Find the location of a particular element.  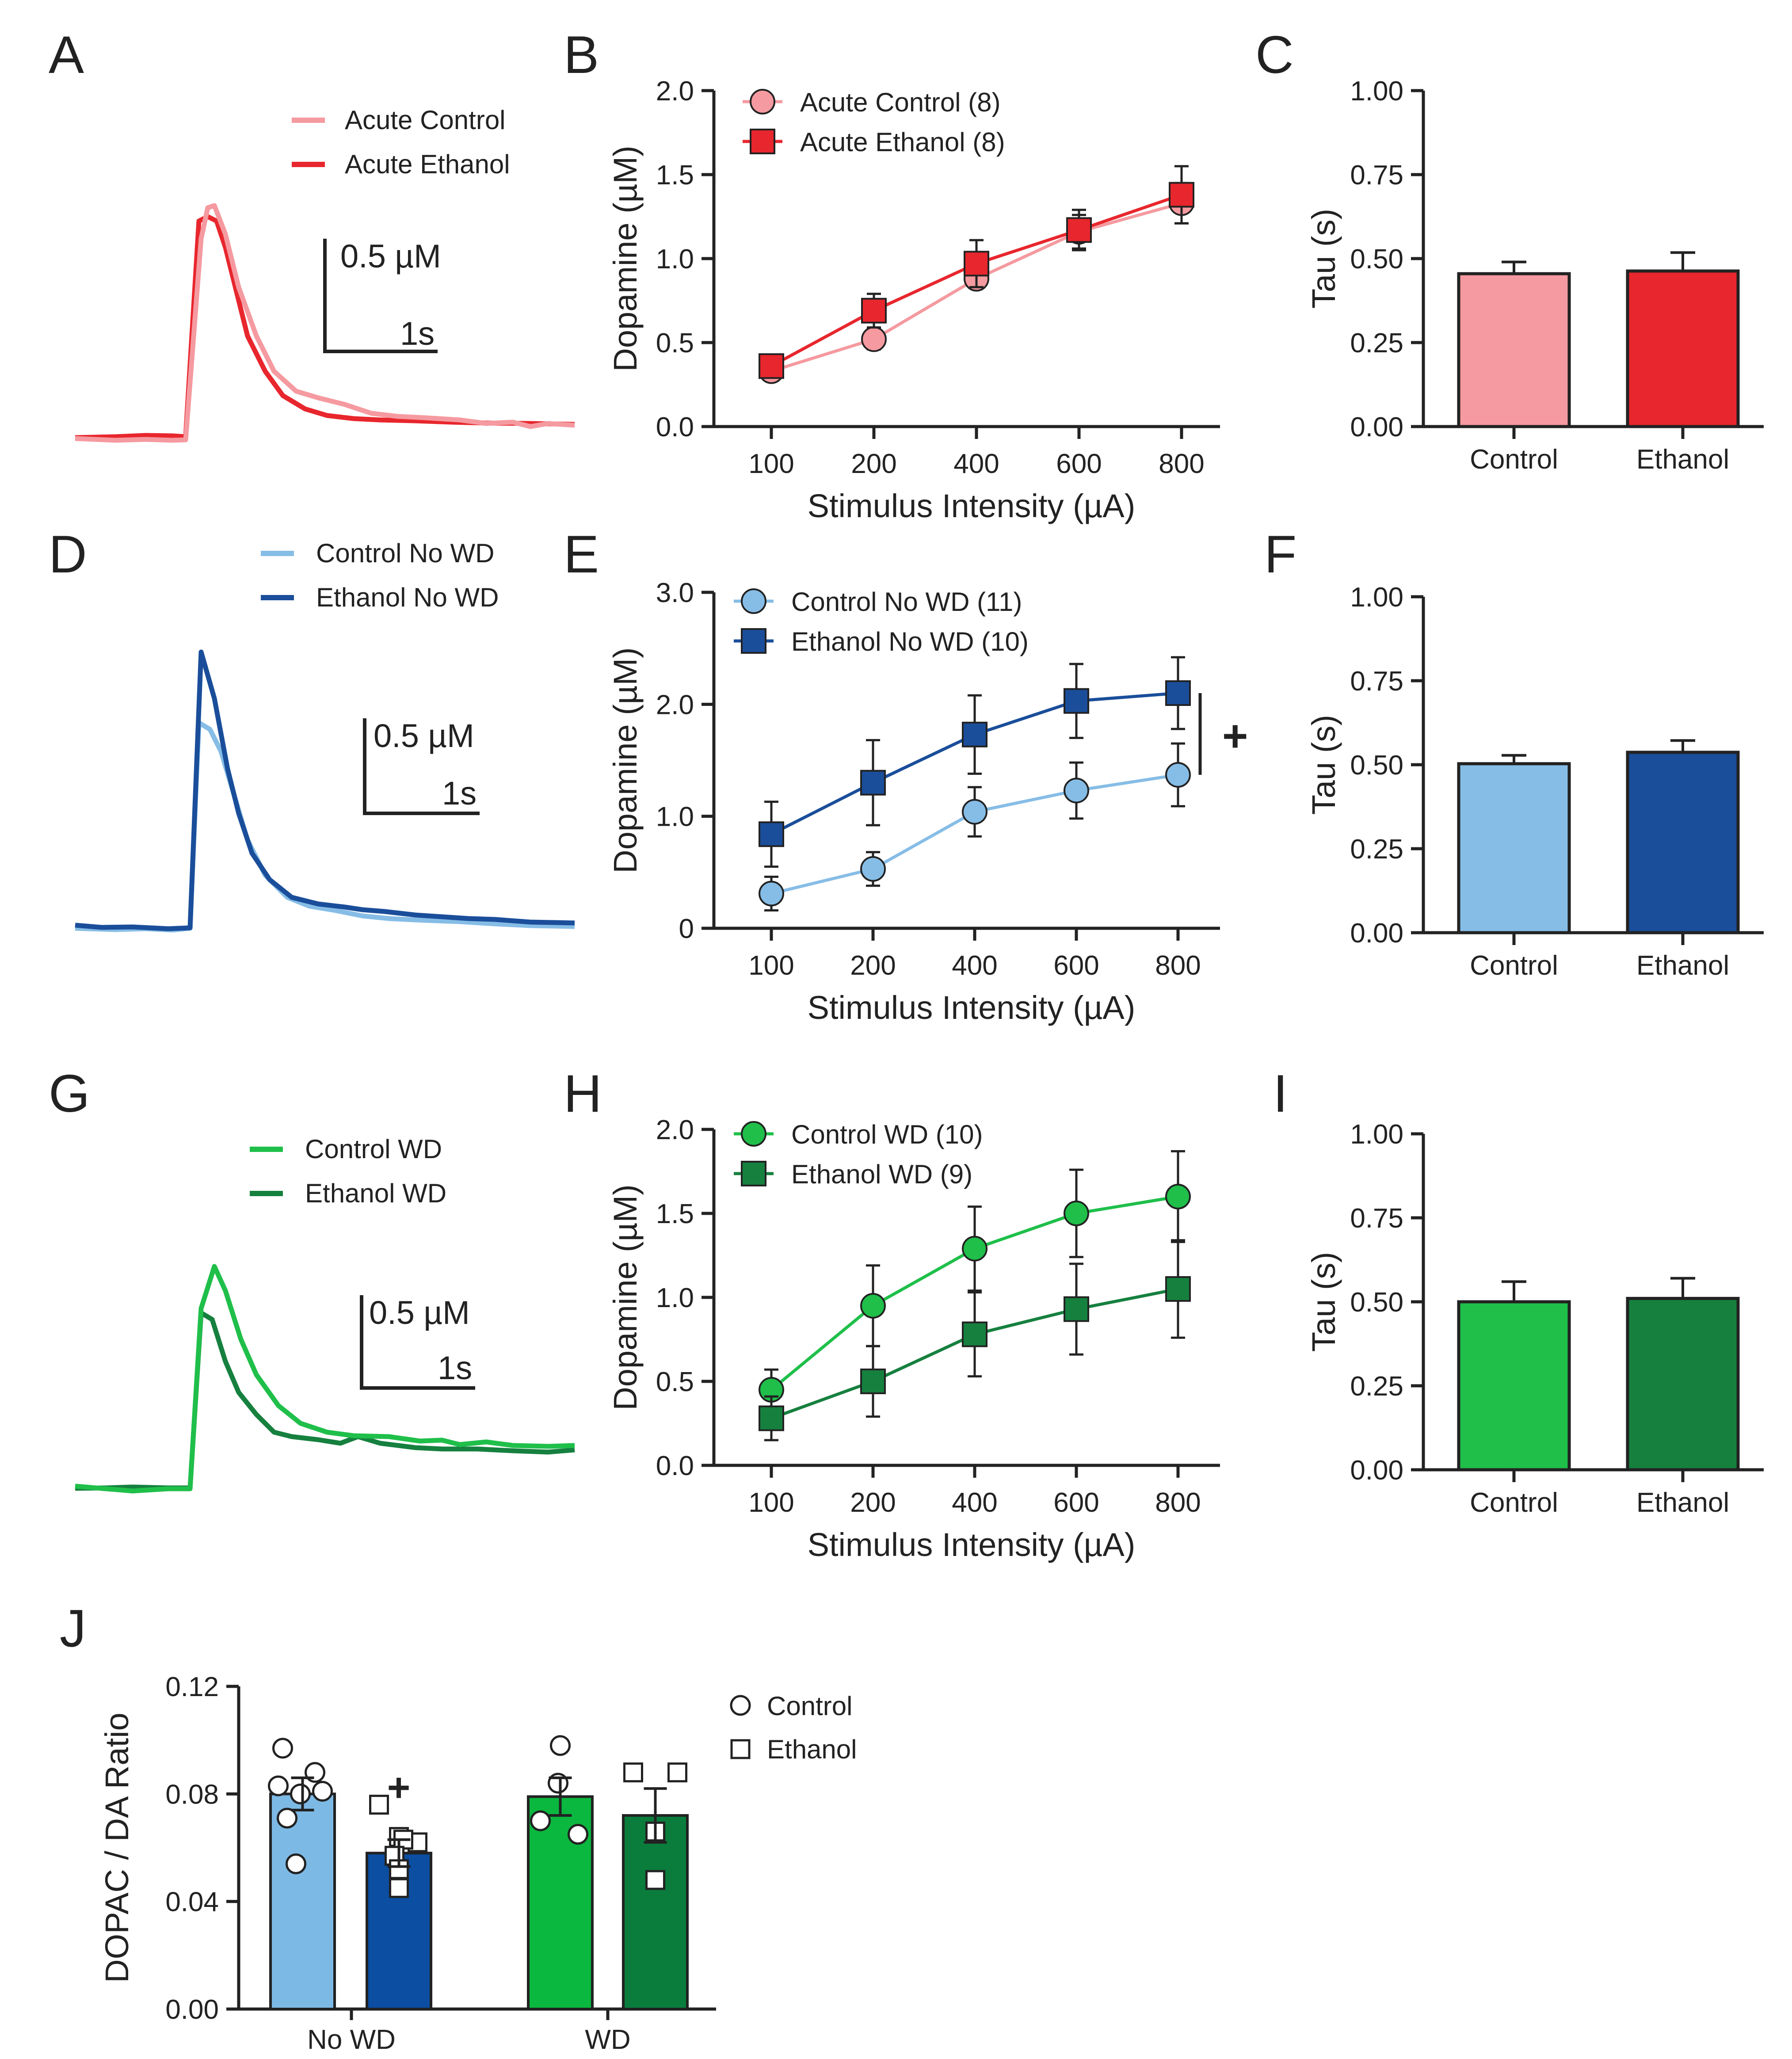

y-tick-label: 0.08 is located at coordinates (192, 1794).